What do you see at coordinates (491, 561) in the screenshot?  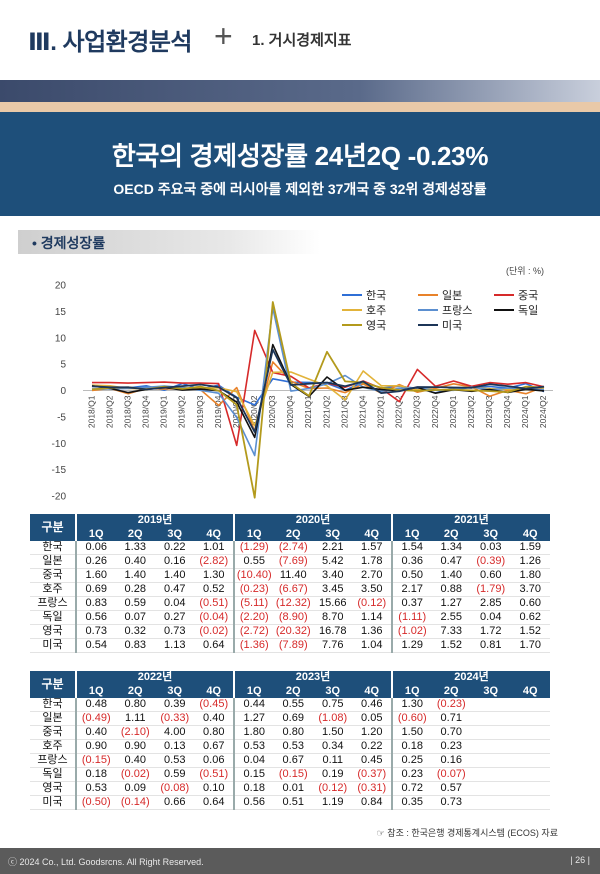 I see `table-cell: (0.39)` at bounding box center [491, 561].